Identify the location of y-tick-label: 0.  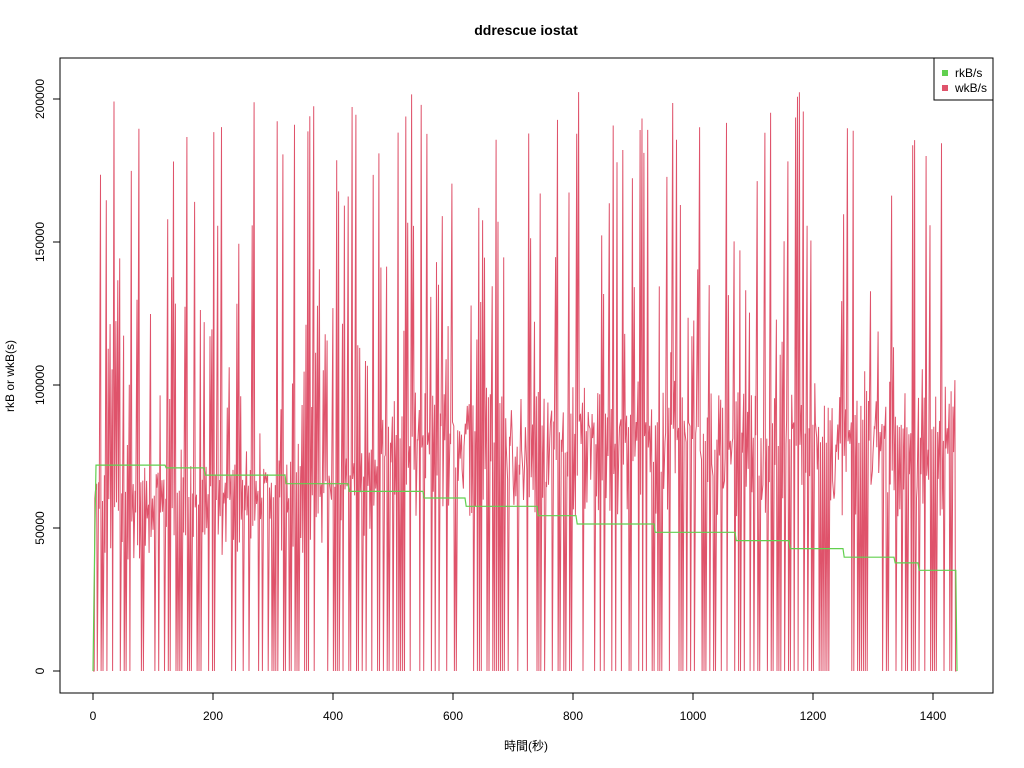
(40, 670).